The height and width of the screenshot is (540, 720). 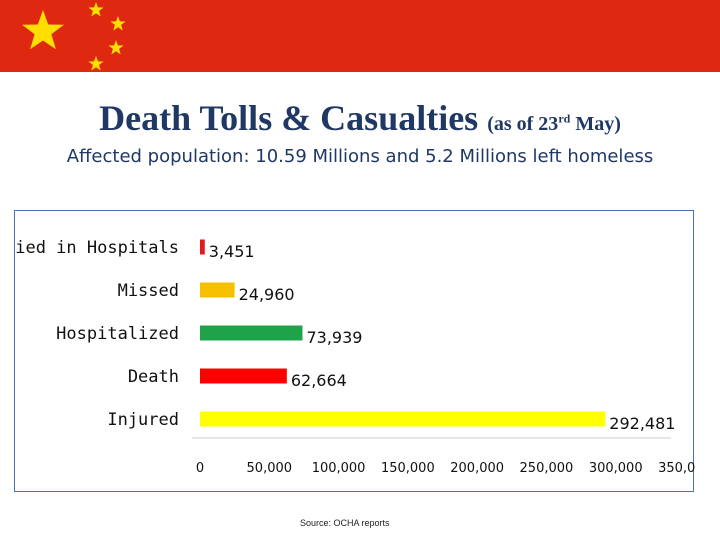 I want to click on x-tick-label: 150,000, so click(x=408, y=468).